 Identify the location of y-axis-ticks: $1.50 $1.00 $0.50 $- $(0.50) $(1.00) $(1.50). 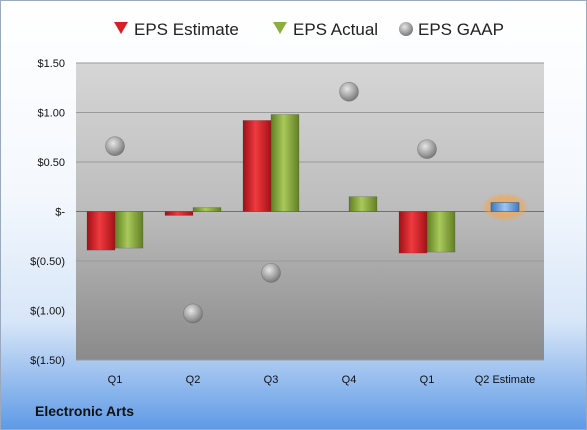
(47, 212).